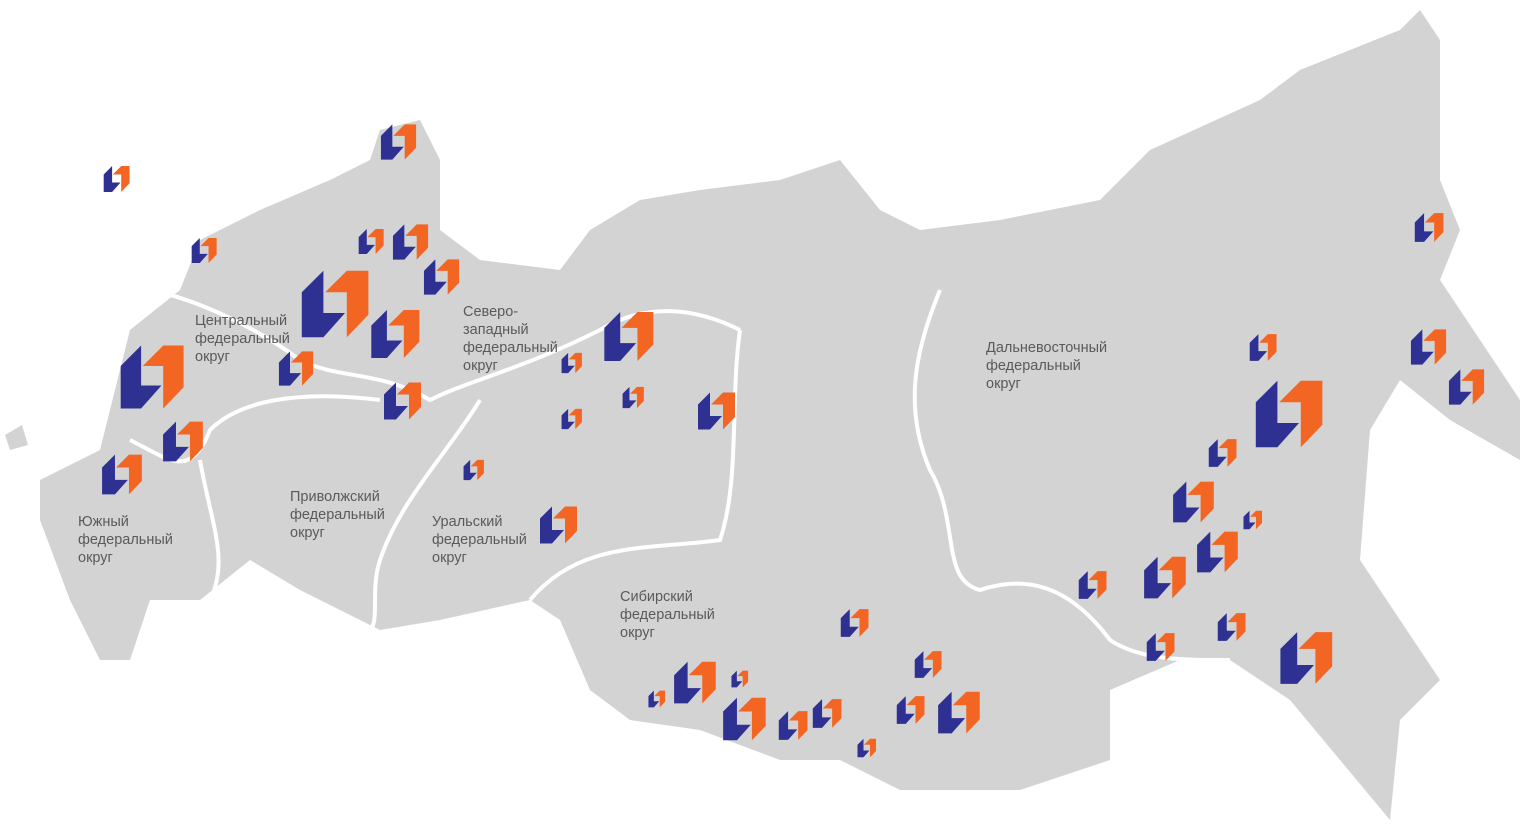 The height and width of the screenshot is (830, 1535). I want to click on district-label-fareast: Дальневосточный федеральный округ, so click(1047, 366).